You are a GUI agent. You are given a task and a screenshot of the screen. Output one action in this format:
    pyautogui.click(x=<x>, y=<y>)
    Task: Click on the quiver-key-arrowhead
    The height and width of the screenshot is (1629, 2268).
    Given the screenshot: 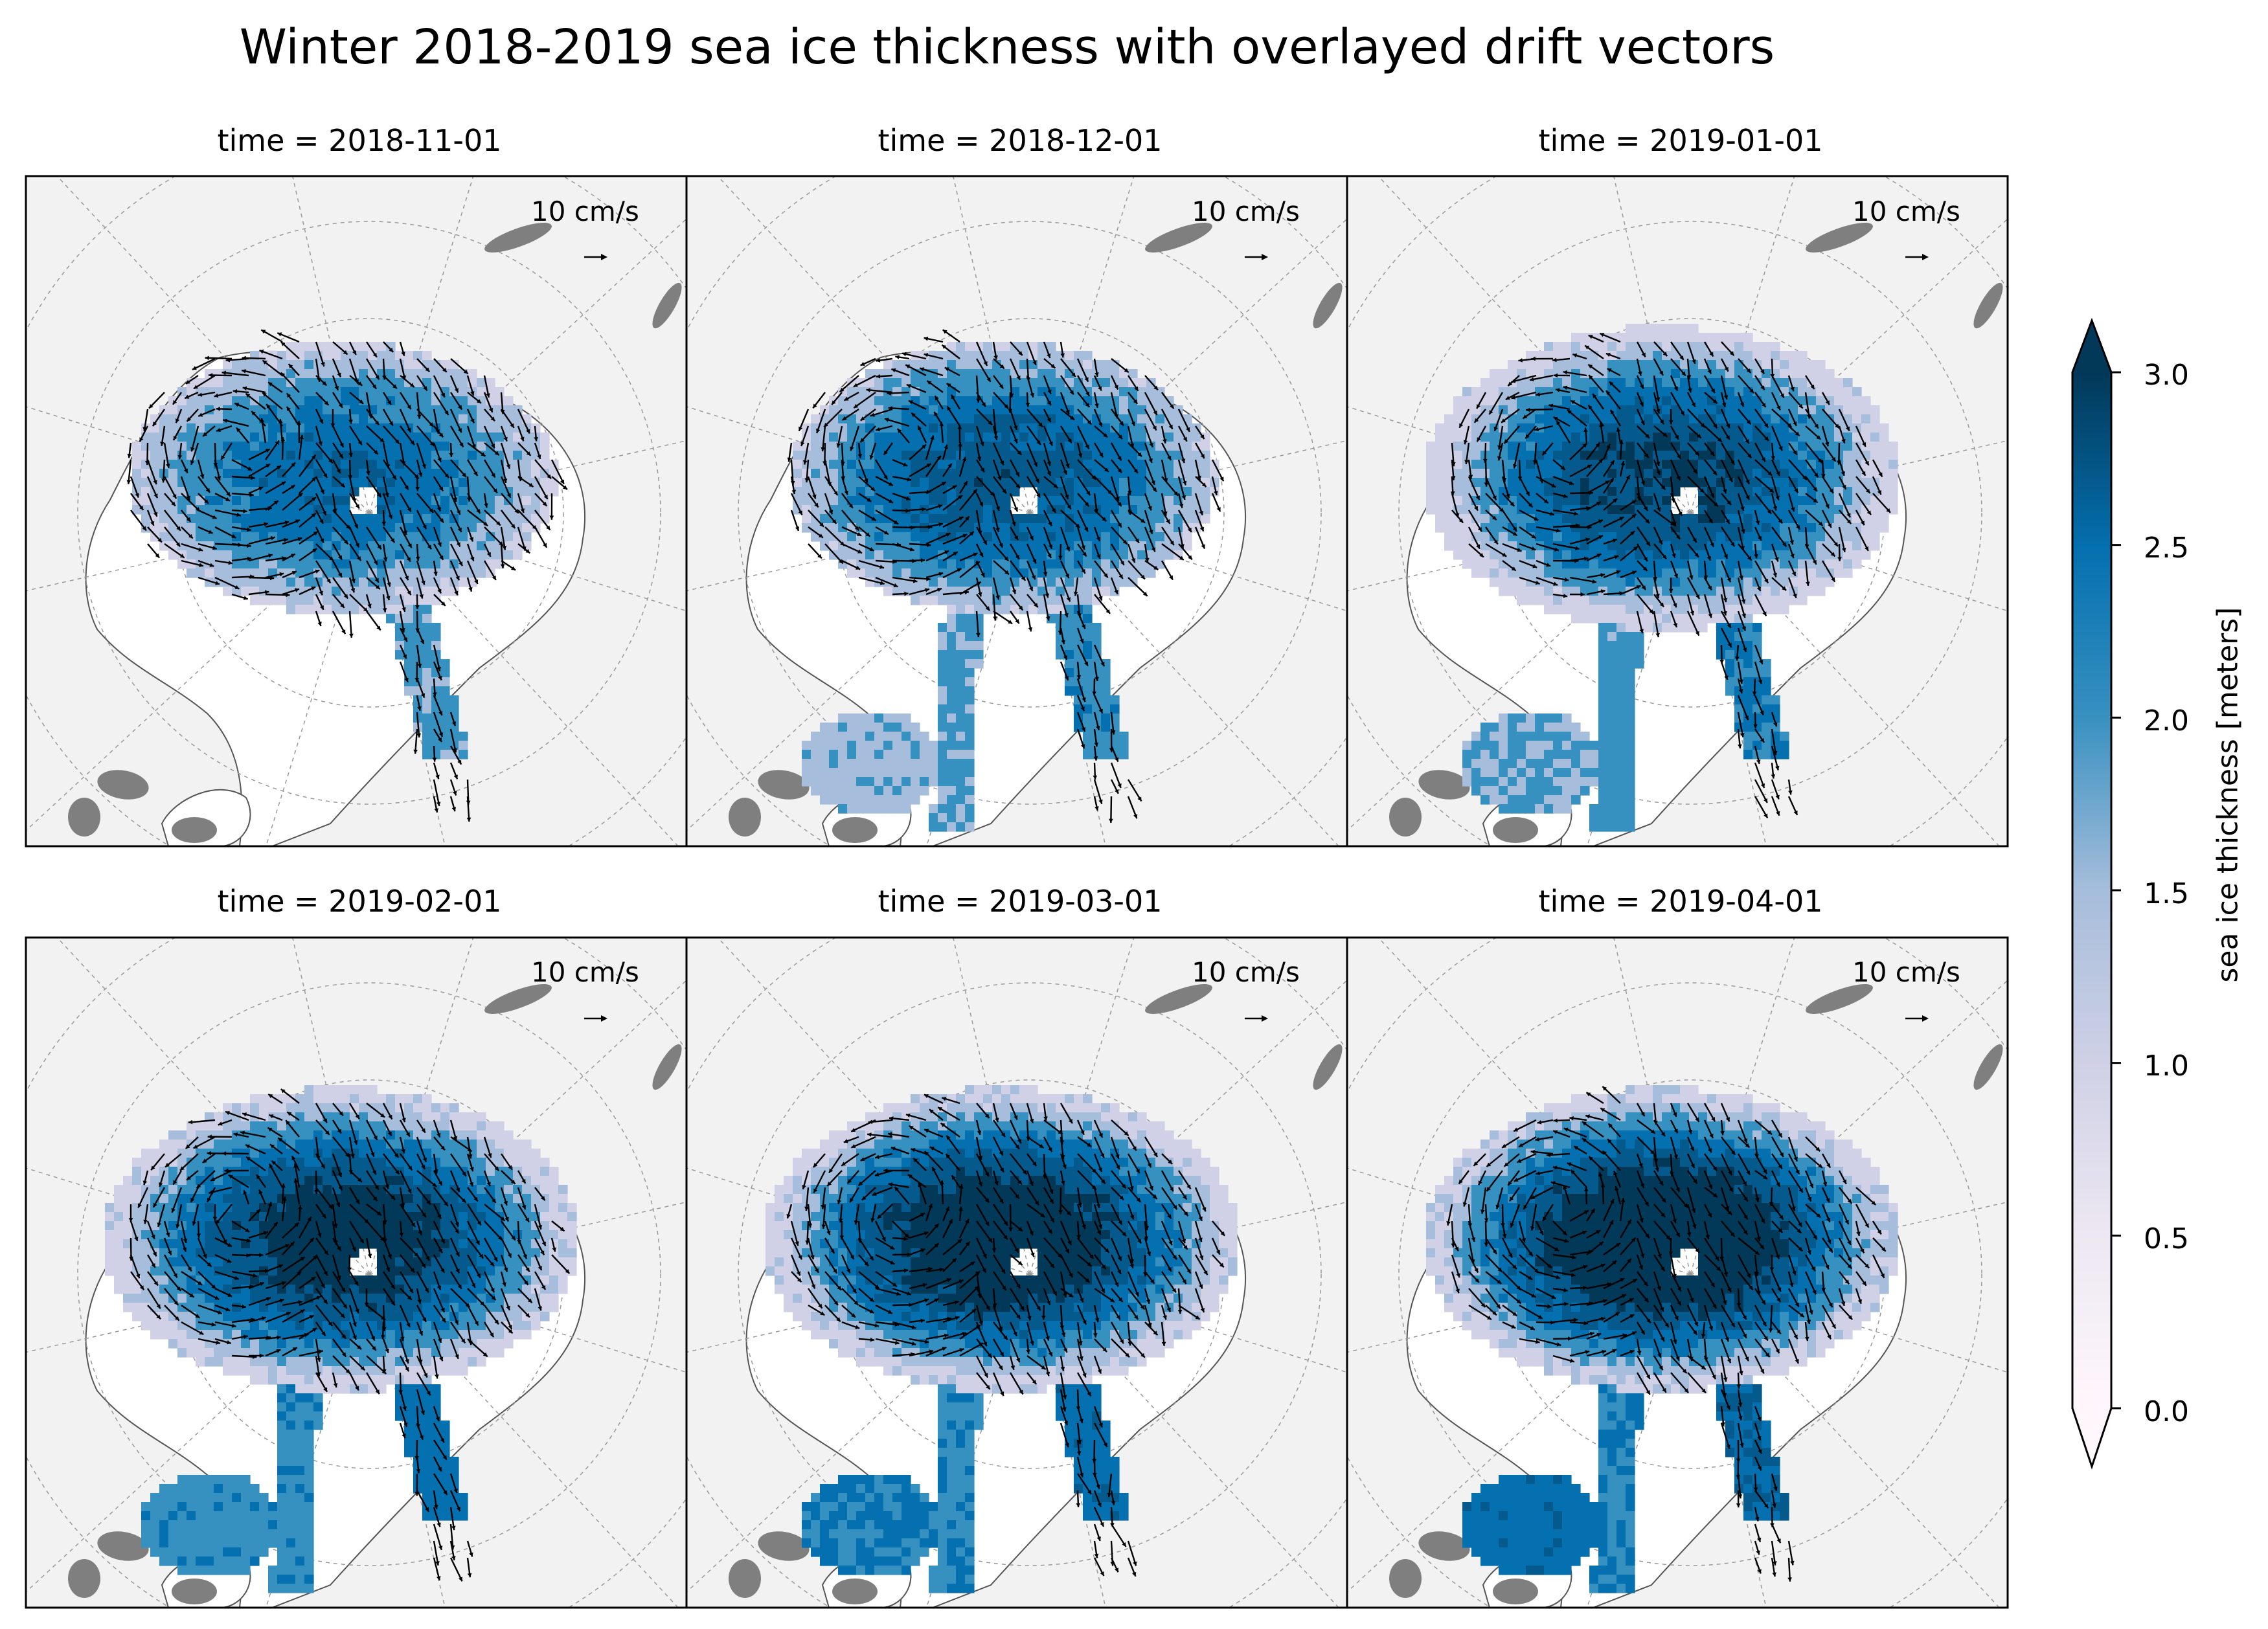 What is the action you would take?
    pyautogui.click(x=1265, y=257)
    